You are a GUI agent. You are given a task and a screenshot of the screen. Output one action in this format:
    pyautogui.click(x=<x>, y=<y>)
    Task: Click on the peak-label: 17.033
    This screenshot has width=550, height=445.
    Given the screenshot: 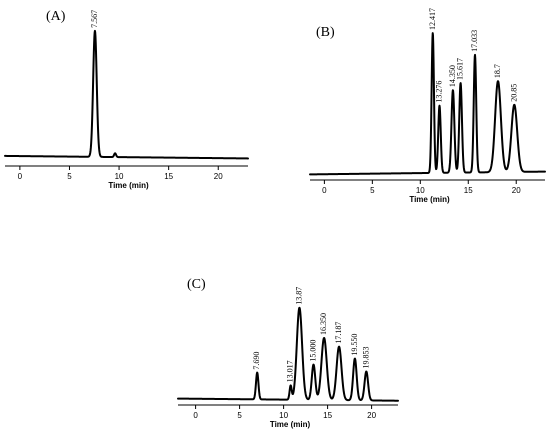 What is the action you would take?
    pyautogui.click(x=474, y=41)
    